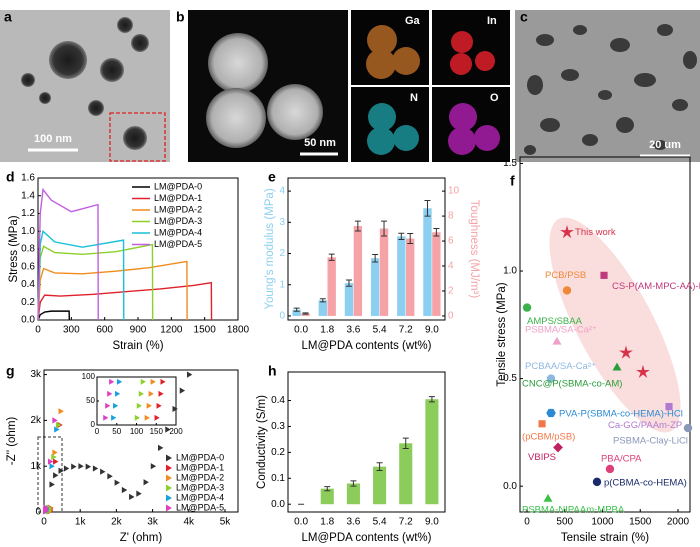  I want to click on point-label: PCB/PSB, so click(565, 275).